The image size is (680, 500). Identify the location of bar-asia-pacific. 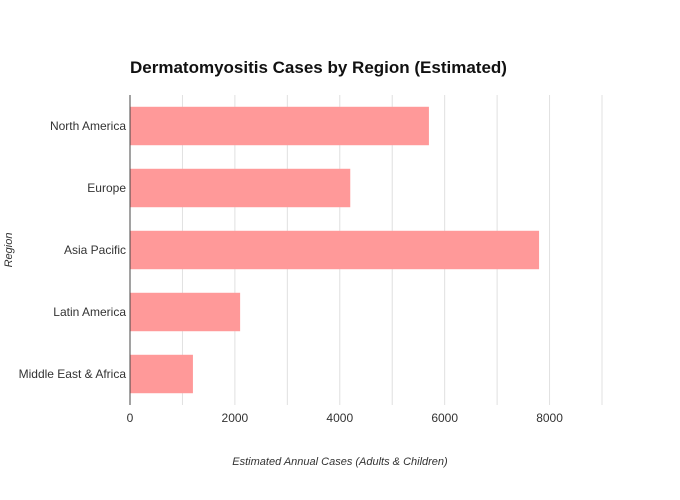
(335, 250).